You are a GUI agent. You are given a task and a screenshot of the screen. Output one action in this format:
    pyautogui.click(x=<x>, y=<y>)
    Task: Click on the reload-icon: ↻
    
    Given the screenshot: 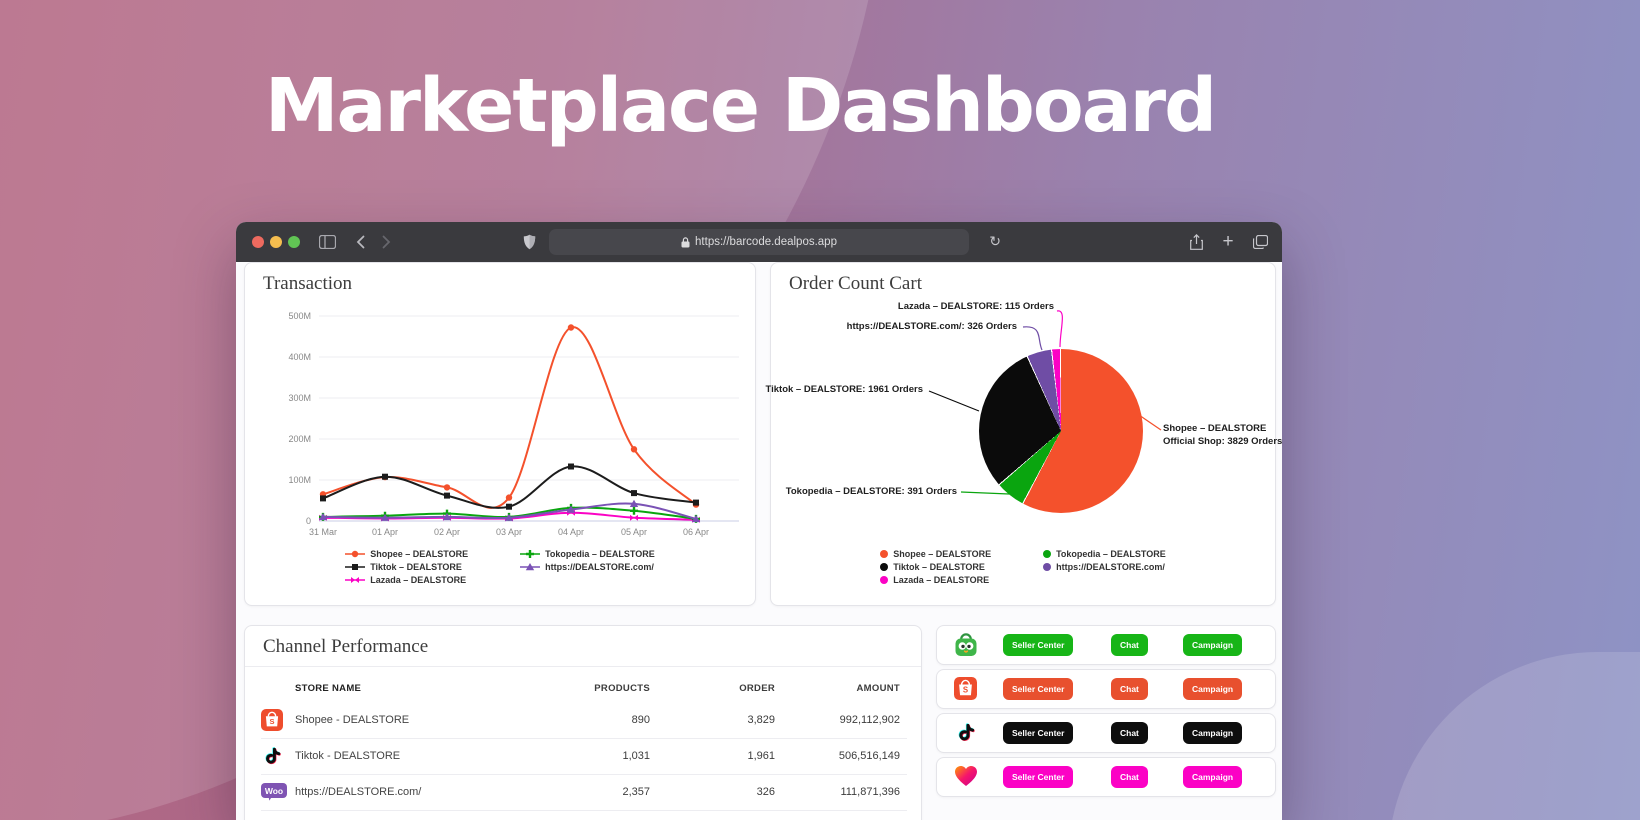 What is the action you would take?
    pyautogui.click(x=995, y=241)
    